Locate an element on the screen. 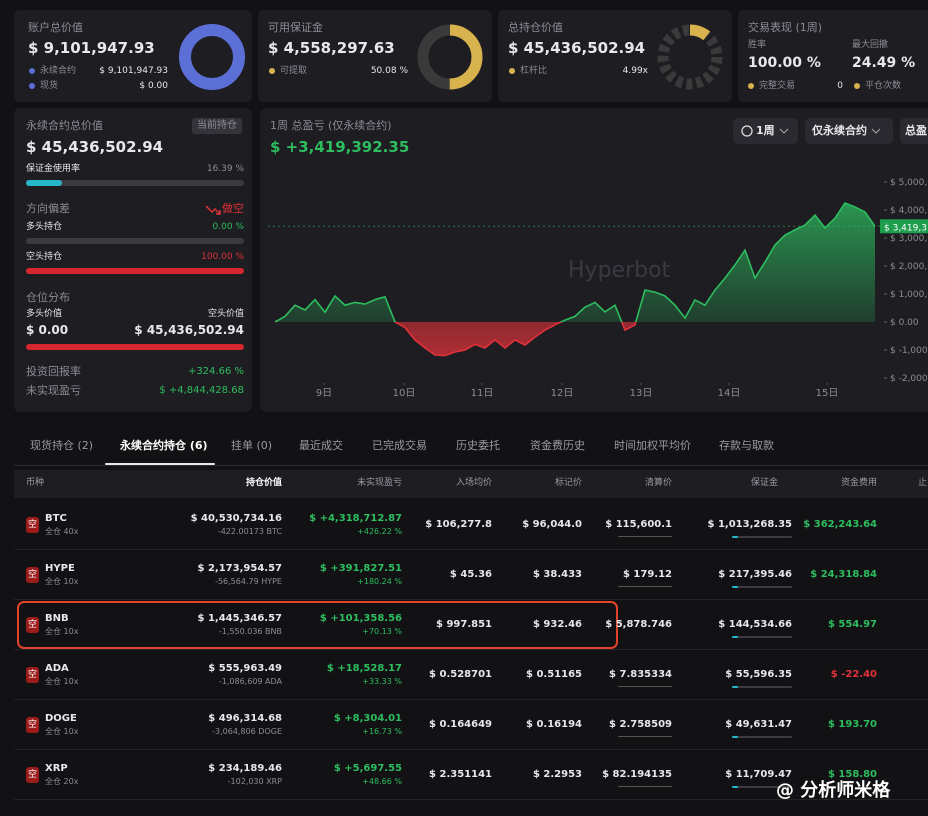  cell: $ +18,528.17 is located at coordinates (364, 668).